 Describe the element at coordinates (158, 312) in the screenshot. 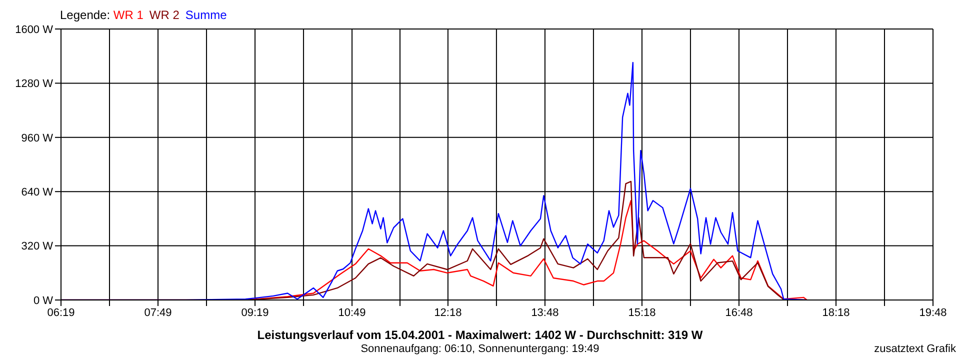

I see `x-tick-label: 07:49` at that location.